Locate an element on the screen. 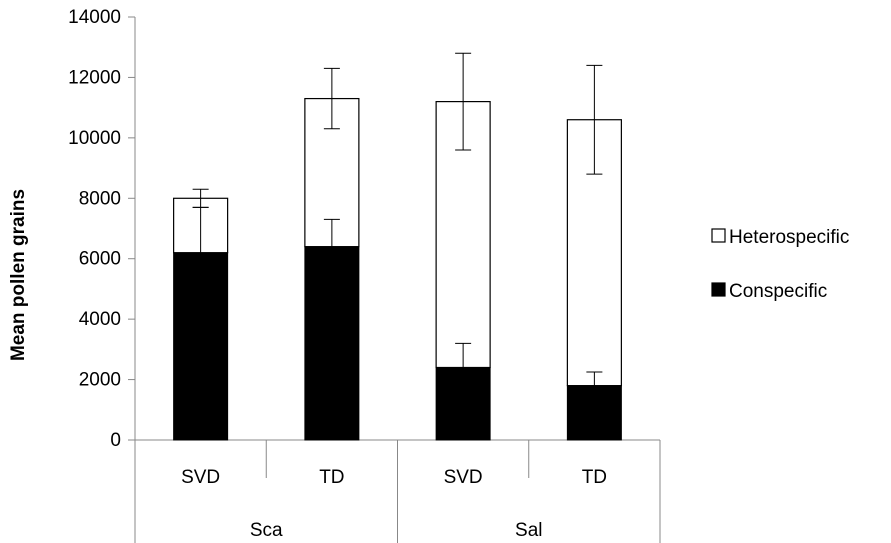  group-label: Sal is located at coordinates (528, 530).